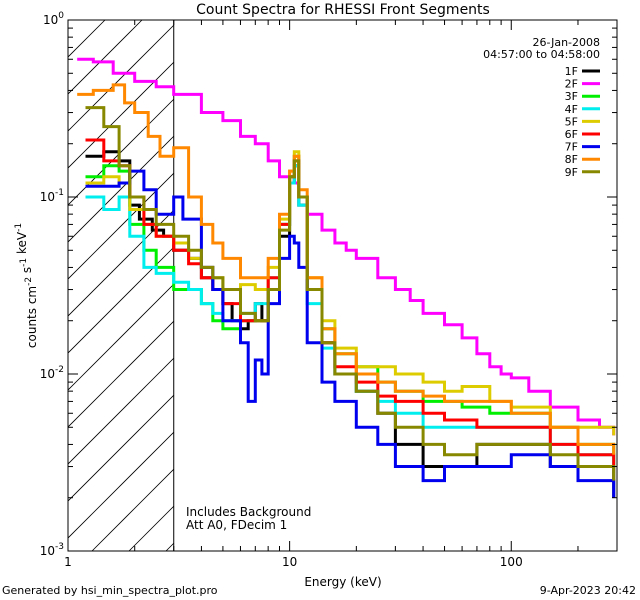  Describe the element at coordinates (571, 147) in the screenshot. I see `legend-label-7f: 7F` at that location.